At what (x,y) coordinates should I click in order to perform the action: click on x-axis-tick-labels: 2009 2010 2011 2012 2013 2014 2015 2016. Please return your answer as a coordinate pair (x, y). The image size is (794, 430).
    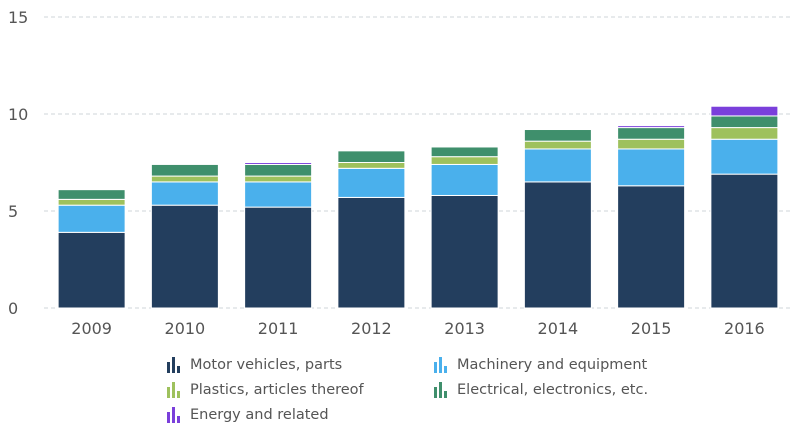
    Looking at the image, I should click on (417, 328).